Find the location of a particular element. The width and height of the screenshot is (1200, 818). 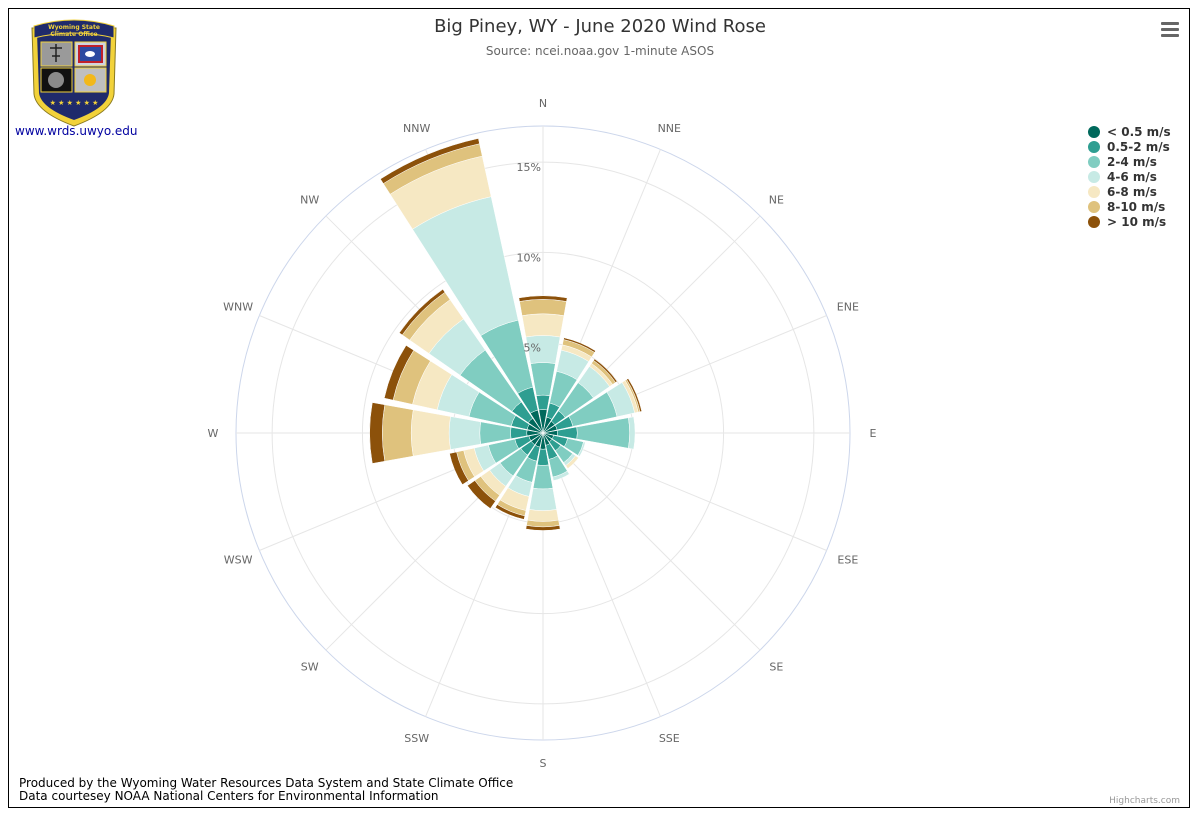

climate-office-logo: Wyoming State Climate Office ★ ★ ★ ★ ★ ★ is located at coordinates (74, 73).